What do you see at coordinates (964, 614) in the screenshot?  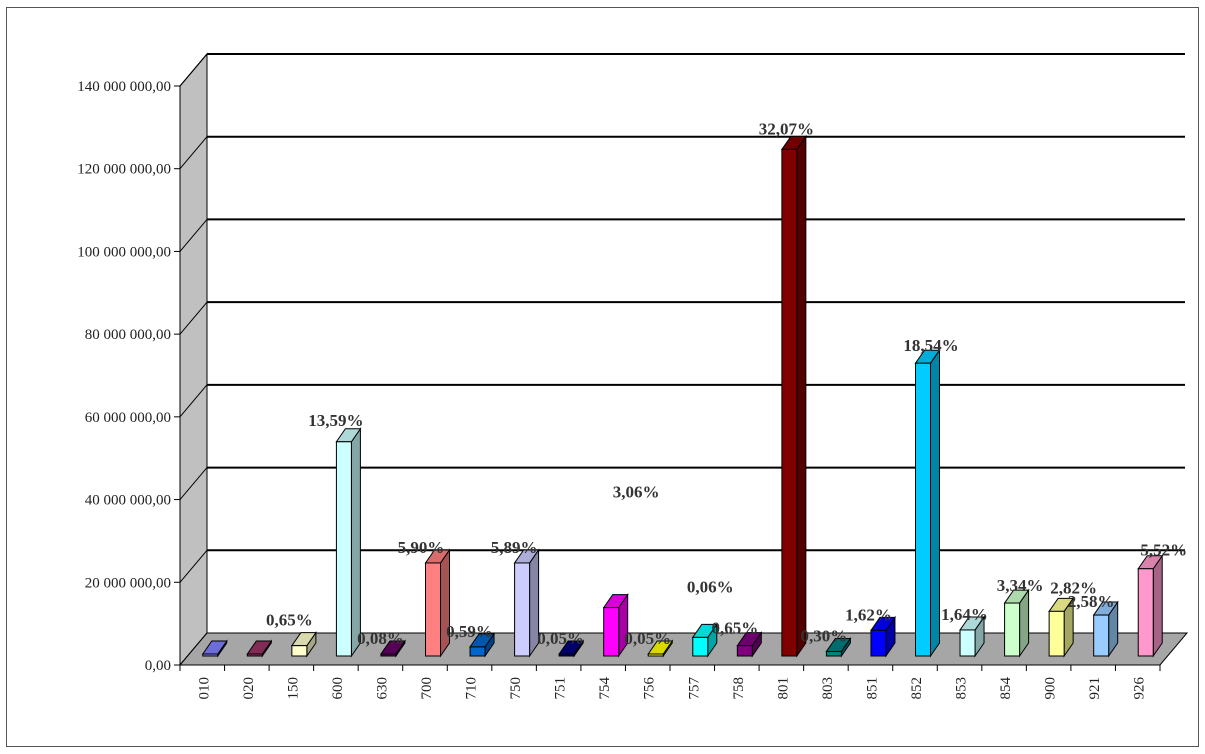 I see `data-label: 1,64%` at bounding box center [964, 614].